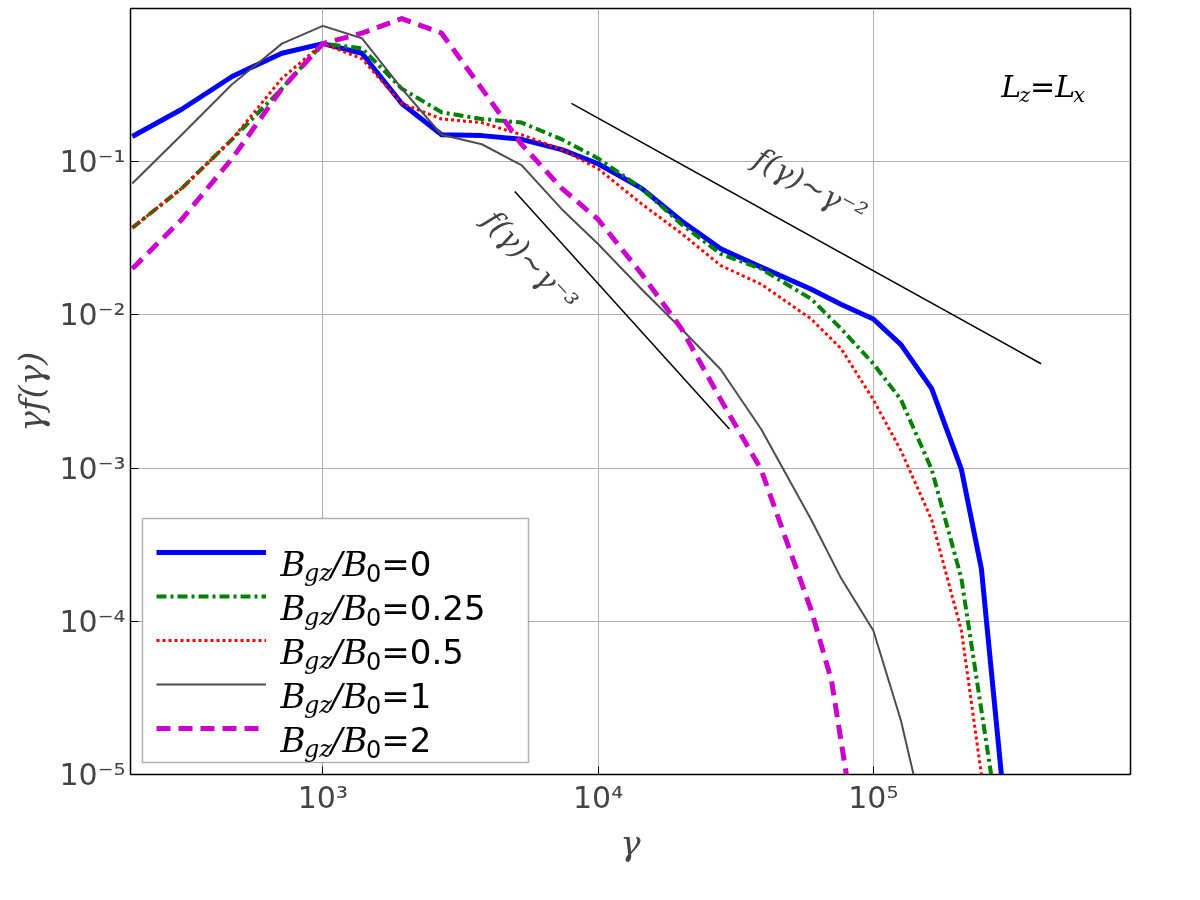 Image resolution: width=1200 pixels, height=900 pixels. I want to click on y-tick-label: 10⁻², so click(92, 315).